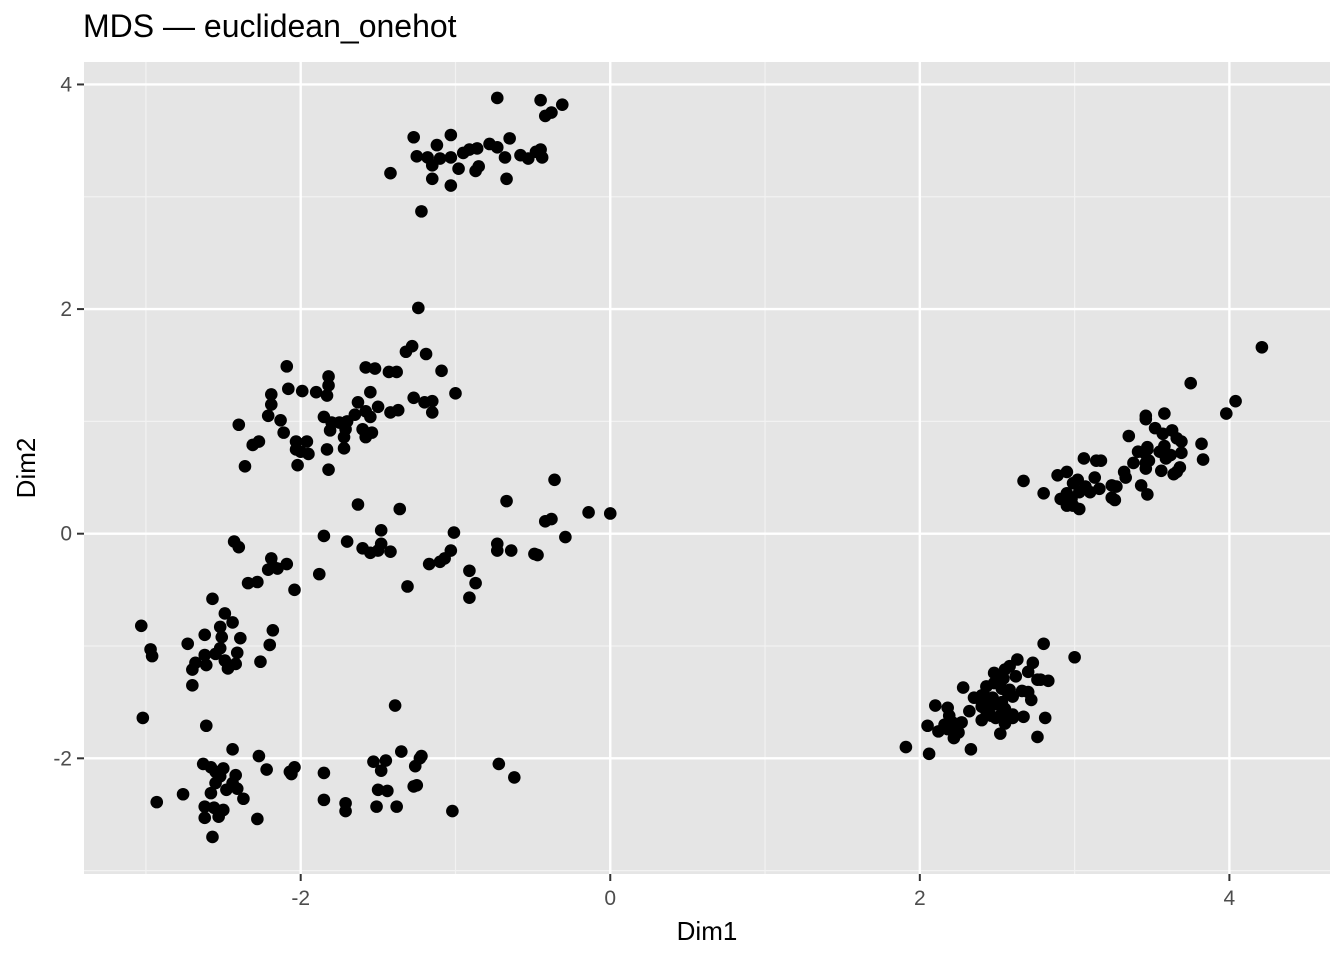 The image size is (1344, 960). What do you see at coordinates (66, 309) in the screenshot?
I see `y-tick-label: 2` at bounding box center [66, 309].